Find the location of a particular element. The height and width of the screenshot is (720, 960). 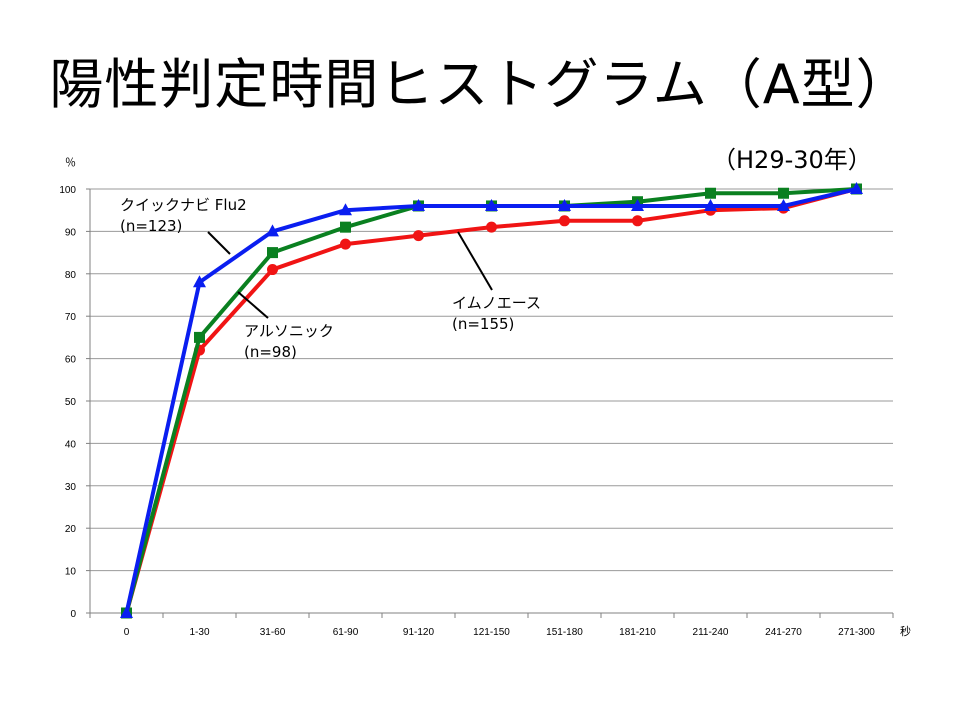

y-tick-label: 100 is located at coordinates (67, 190).